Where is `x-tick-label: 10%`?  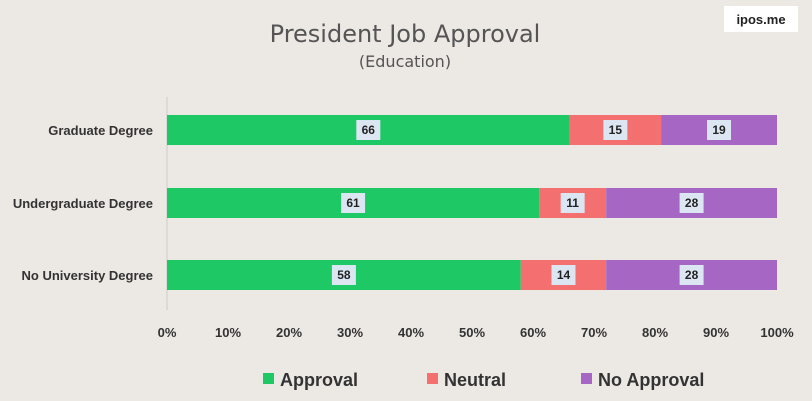 x-tick-label: 10% is located at coordinates (228, 332).